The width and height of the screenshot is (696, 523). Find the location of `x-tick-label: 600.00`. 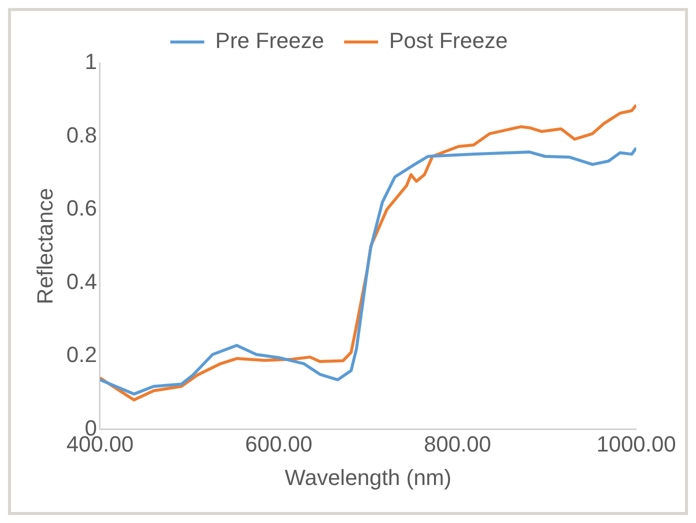

x-tick-label: 600.00 is located at coordinates (278, 443).